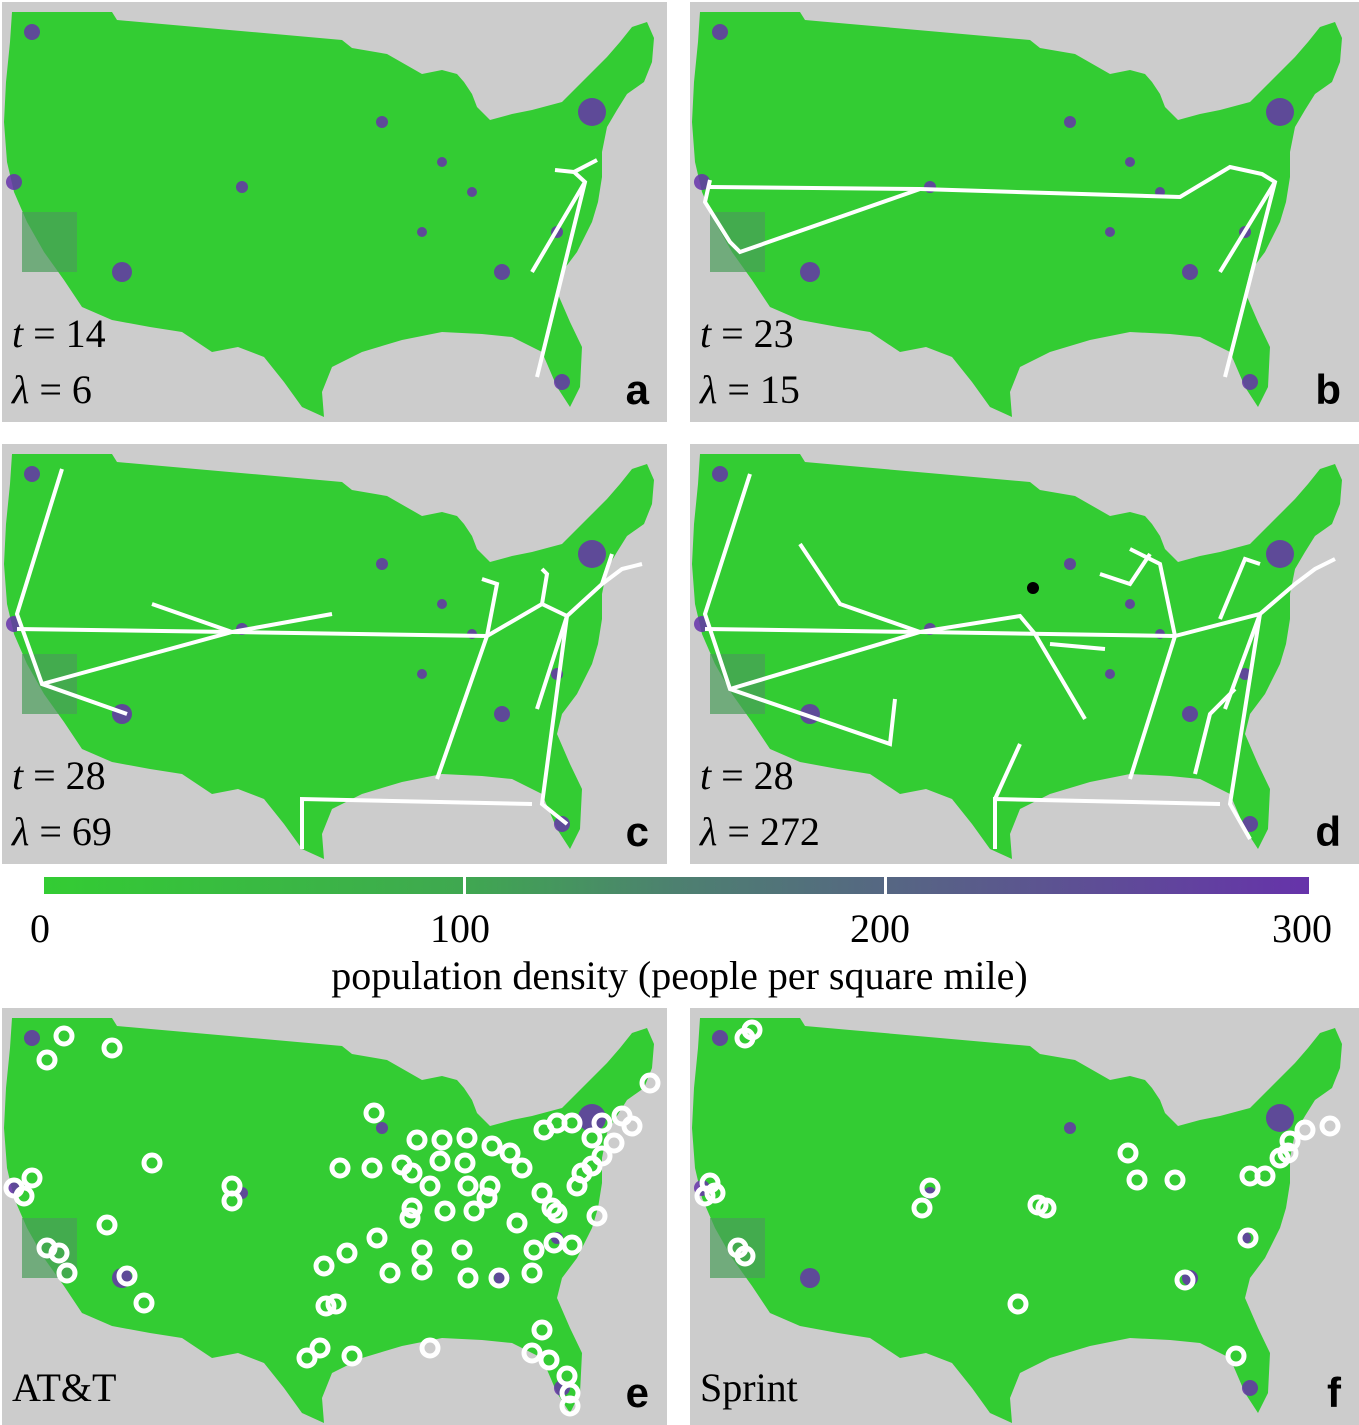 The width and height of the screenshot is (1359, 1425). Describe the element at coordinates (1334, 1392) in the screenshot. I see `panel-letter: f` at that location.